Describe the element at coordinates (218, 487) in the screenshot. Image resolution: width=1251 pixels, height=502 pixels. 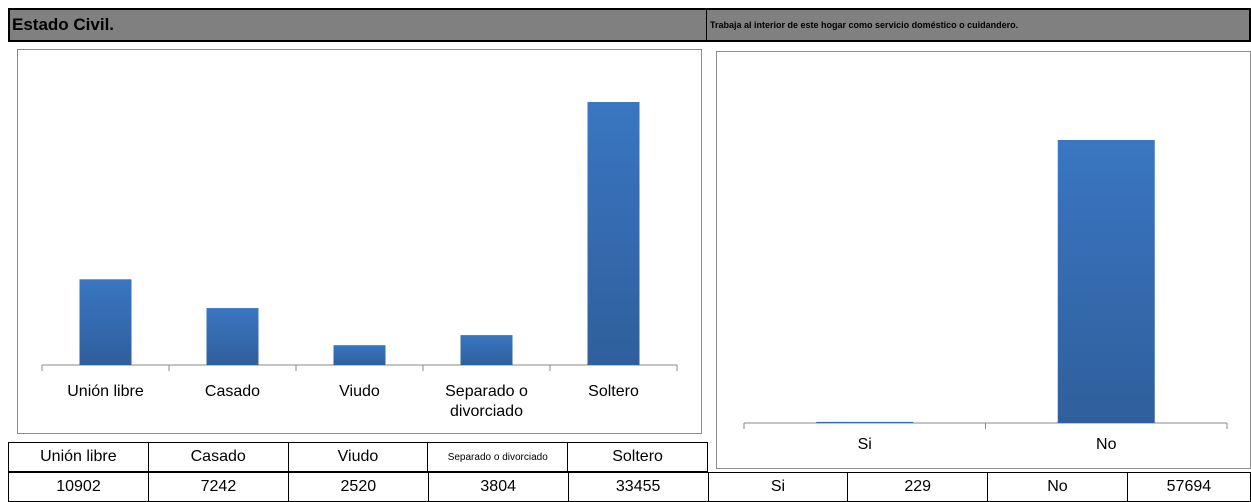
I see `table-cell: 7242` at that location.